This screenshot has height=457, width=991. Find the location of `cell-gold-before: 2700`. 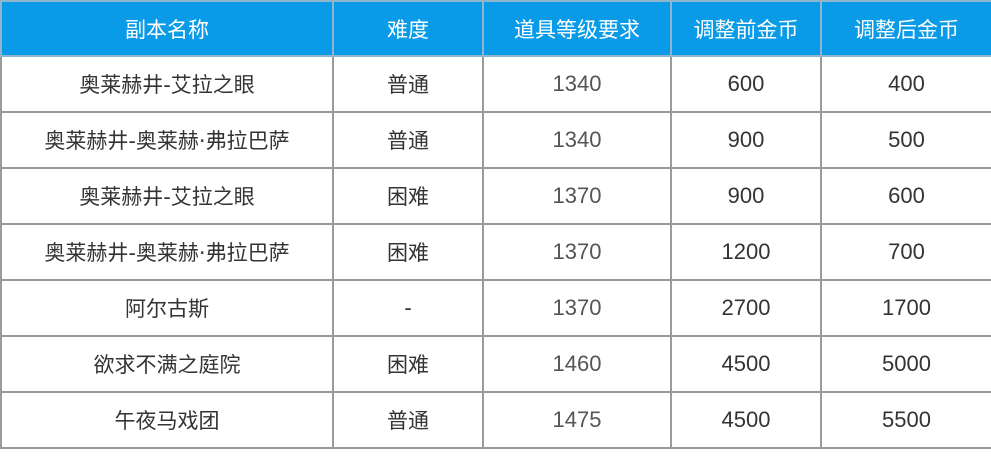

cell-gold-before: 2700 is located at coordinates (746, 308).